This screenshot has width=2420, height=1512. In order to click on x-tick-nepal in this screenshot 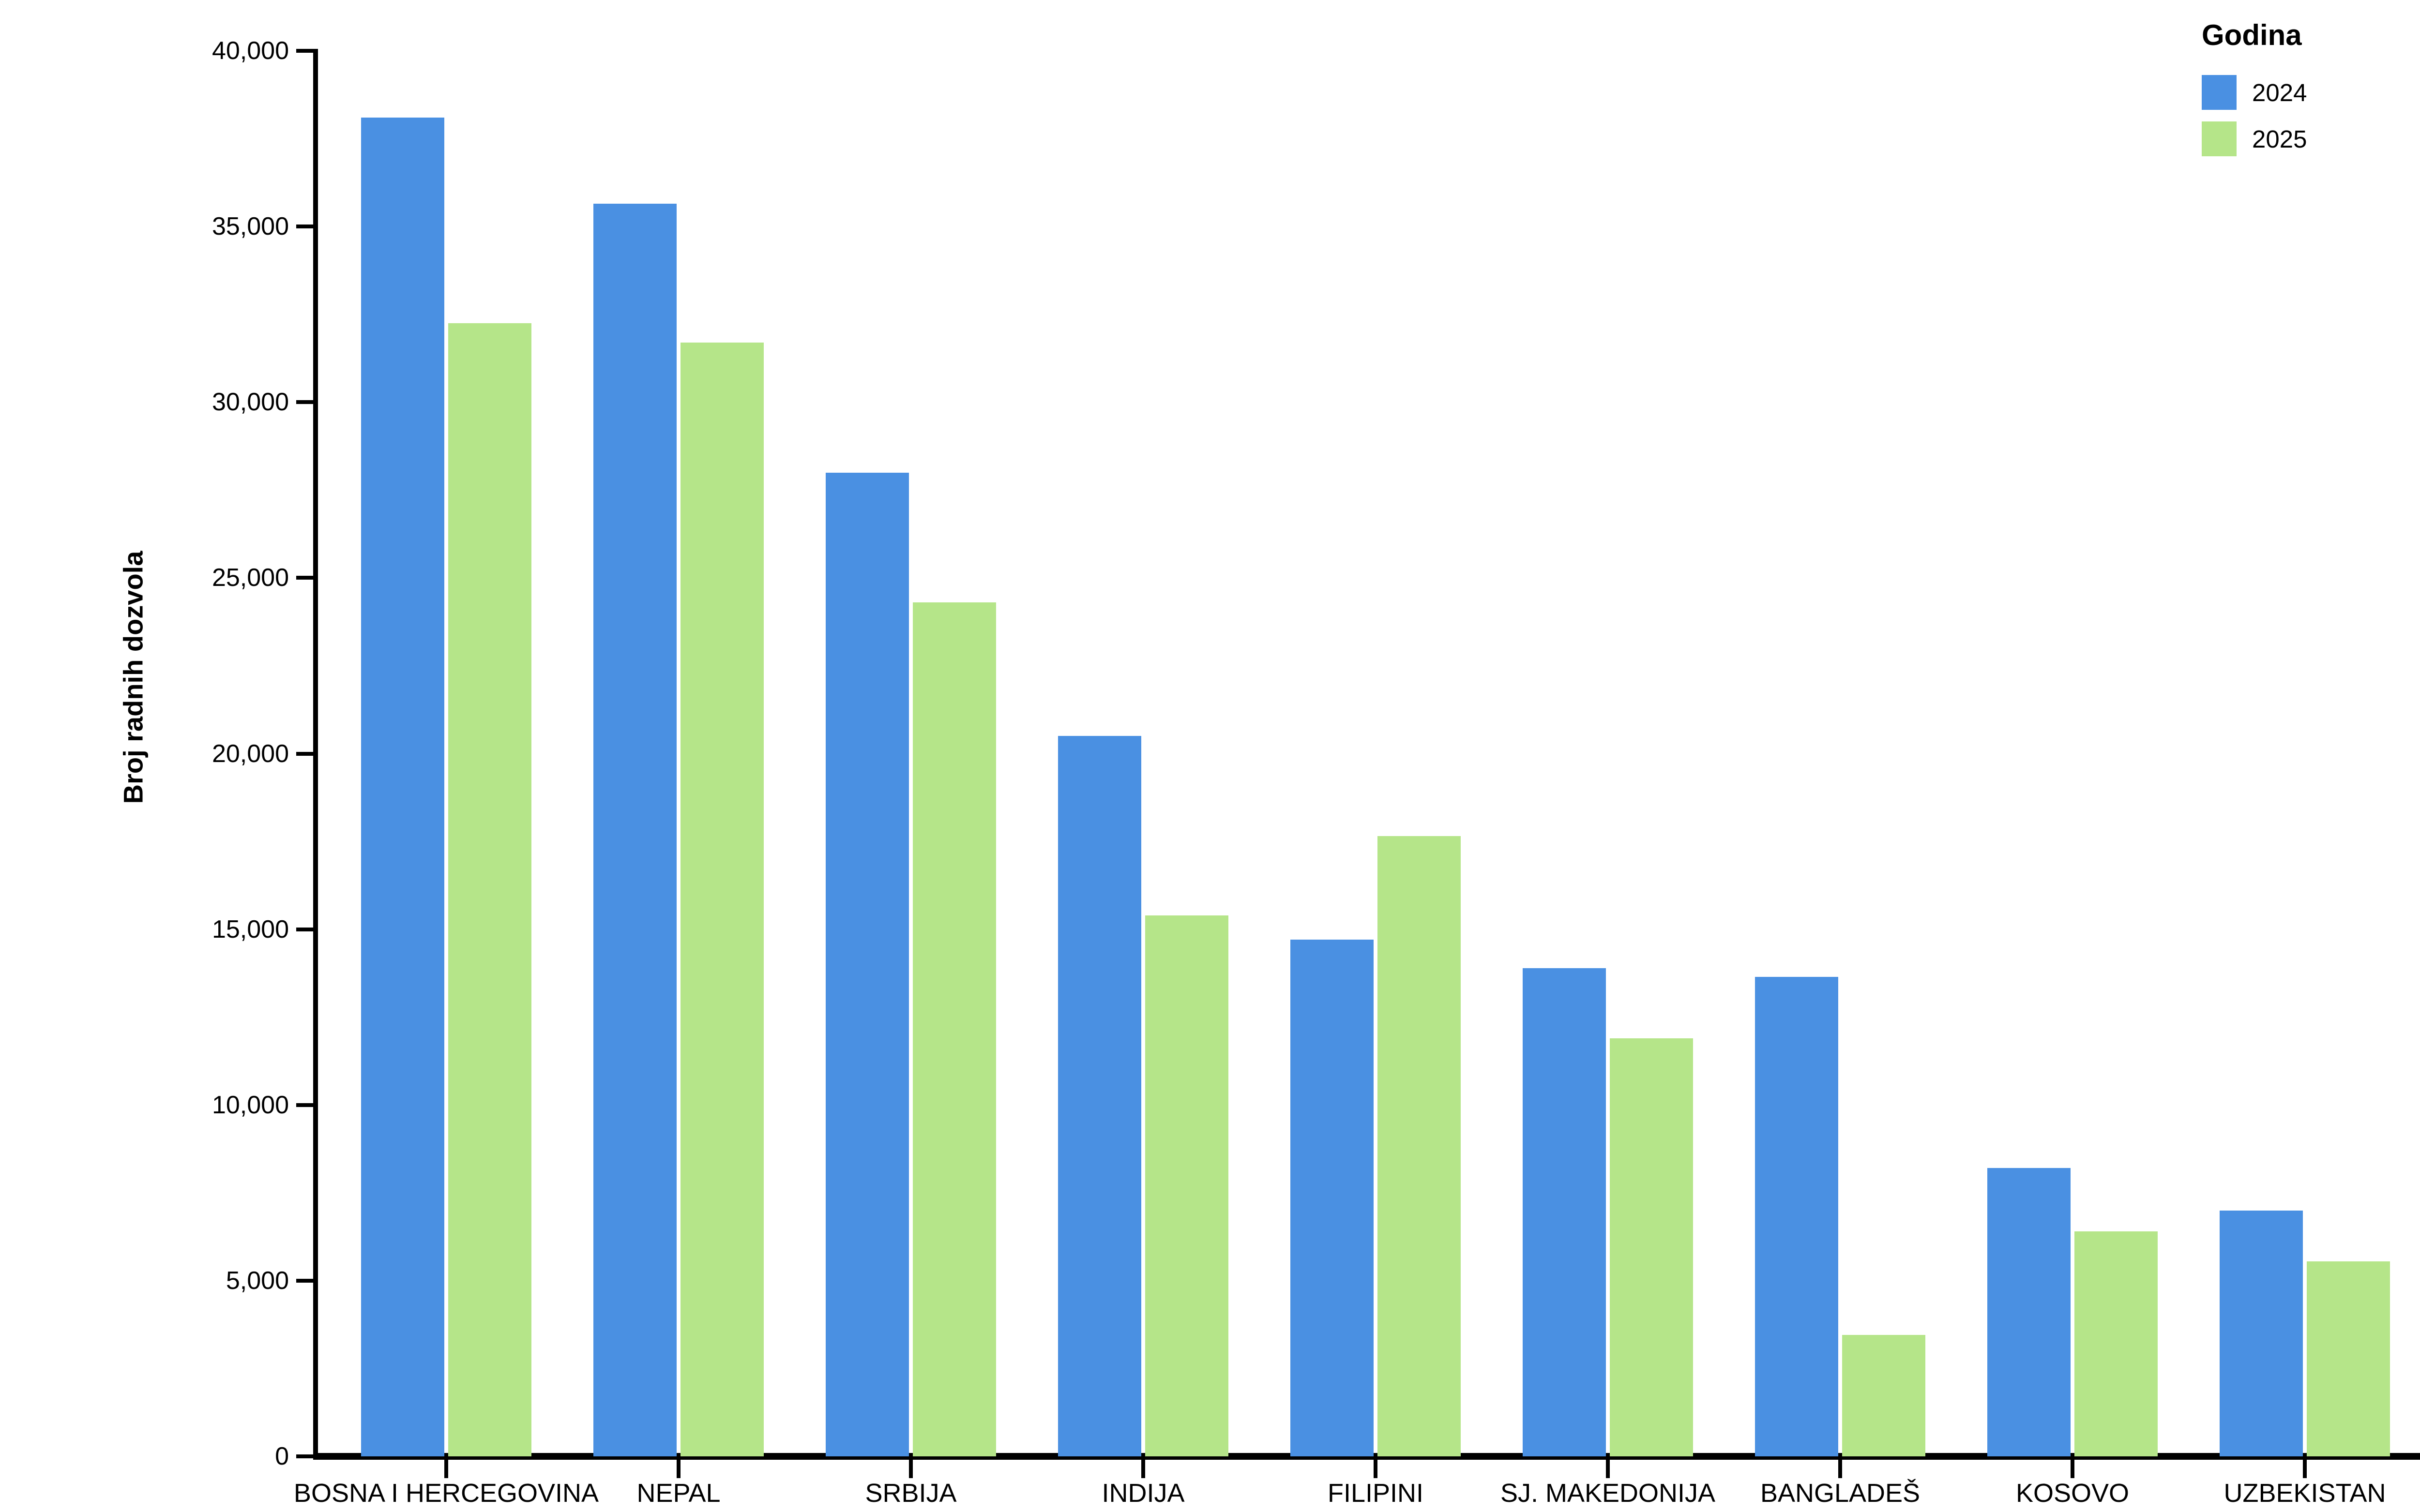, I will do `click(679, 1467)`.